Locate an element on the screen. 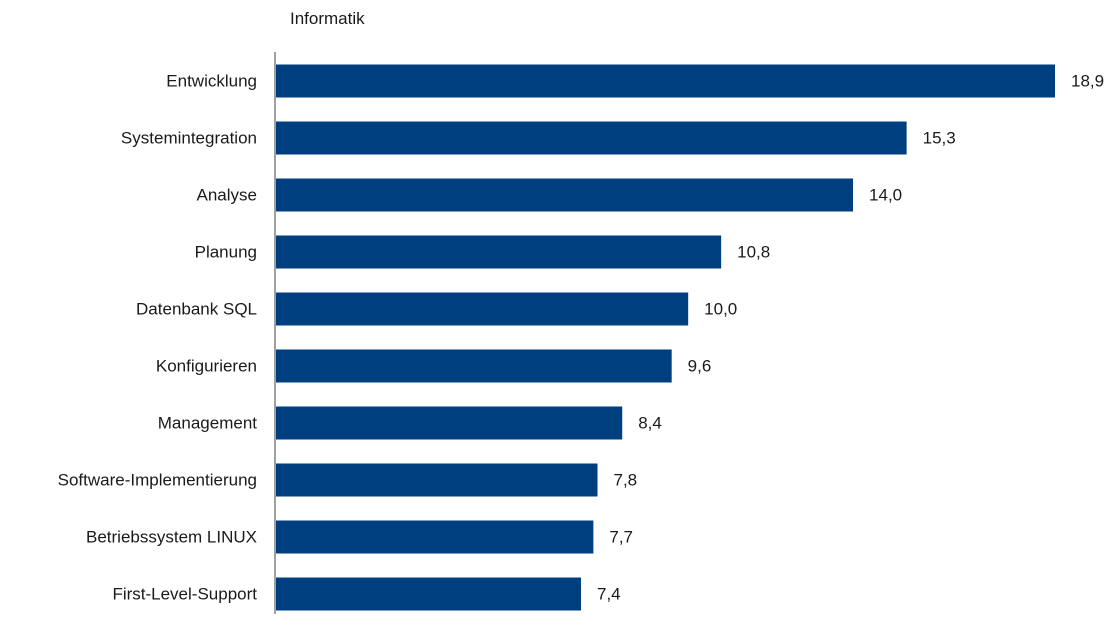 The height and width of the screenshot is (619, 1112). category-label-first-level-support: First-Level-Support is located at coordinates (184, 594).